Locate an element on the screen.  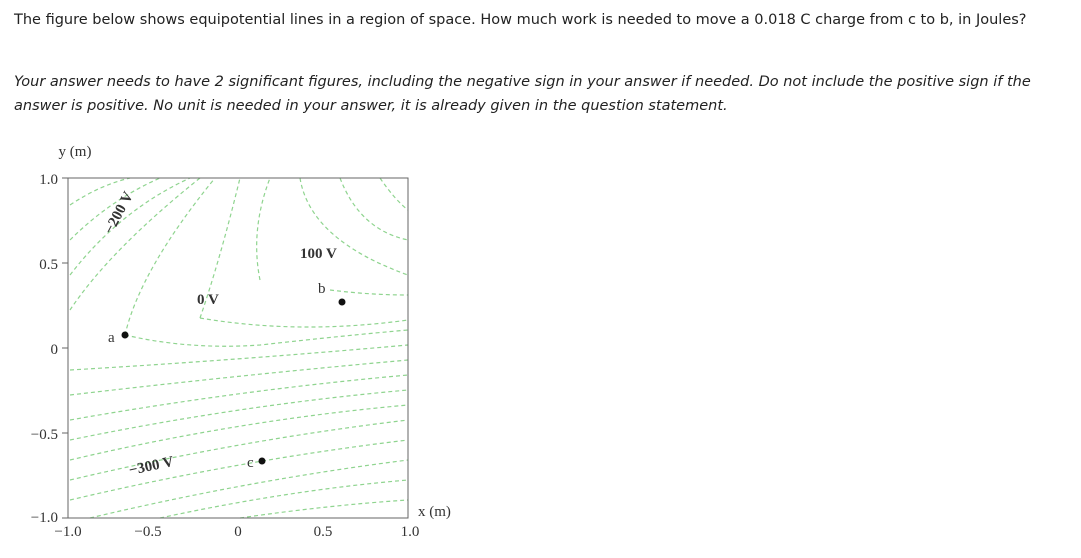
point-label: c is located at coordinates (250, 463).